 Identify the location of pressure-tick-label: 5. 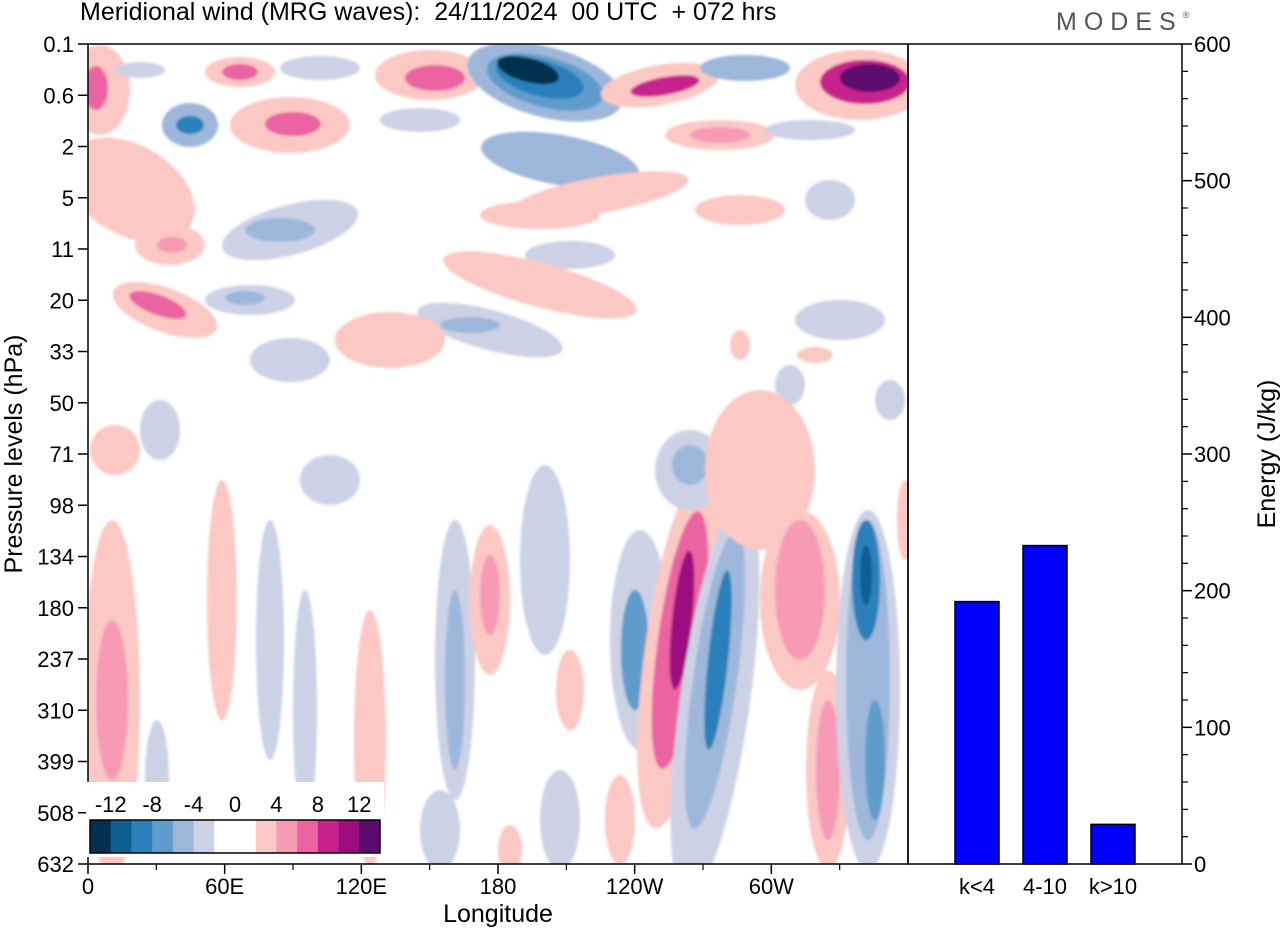
(68, 198).